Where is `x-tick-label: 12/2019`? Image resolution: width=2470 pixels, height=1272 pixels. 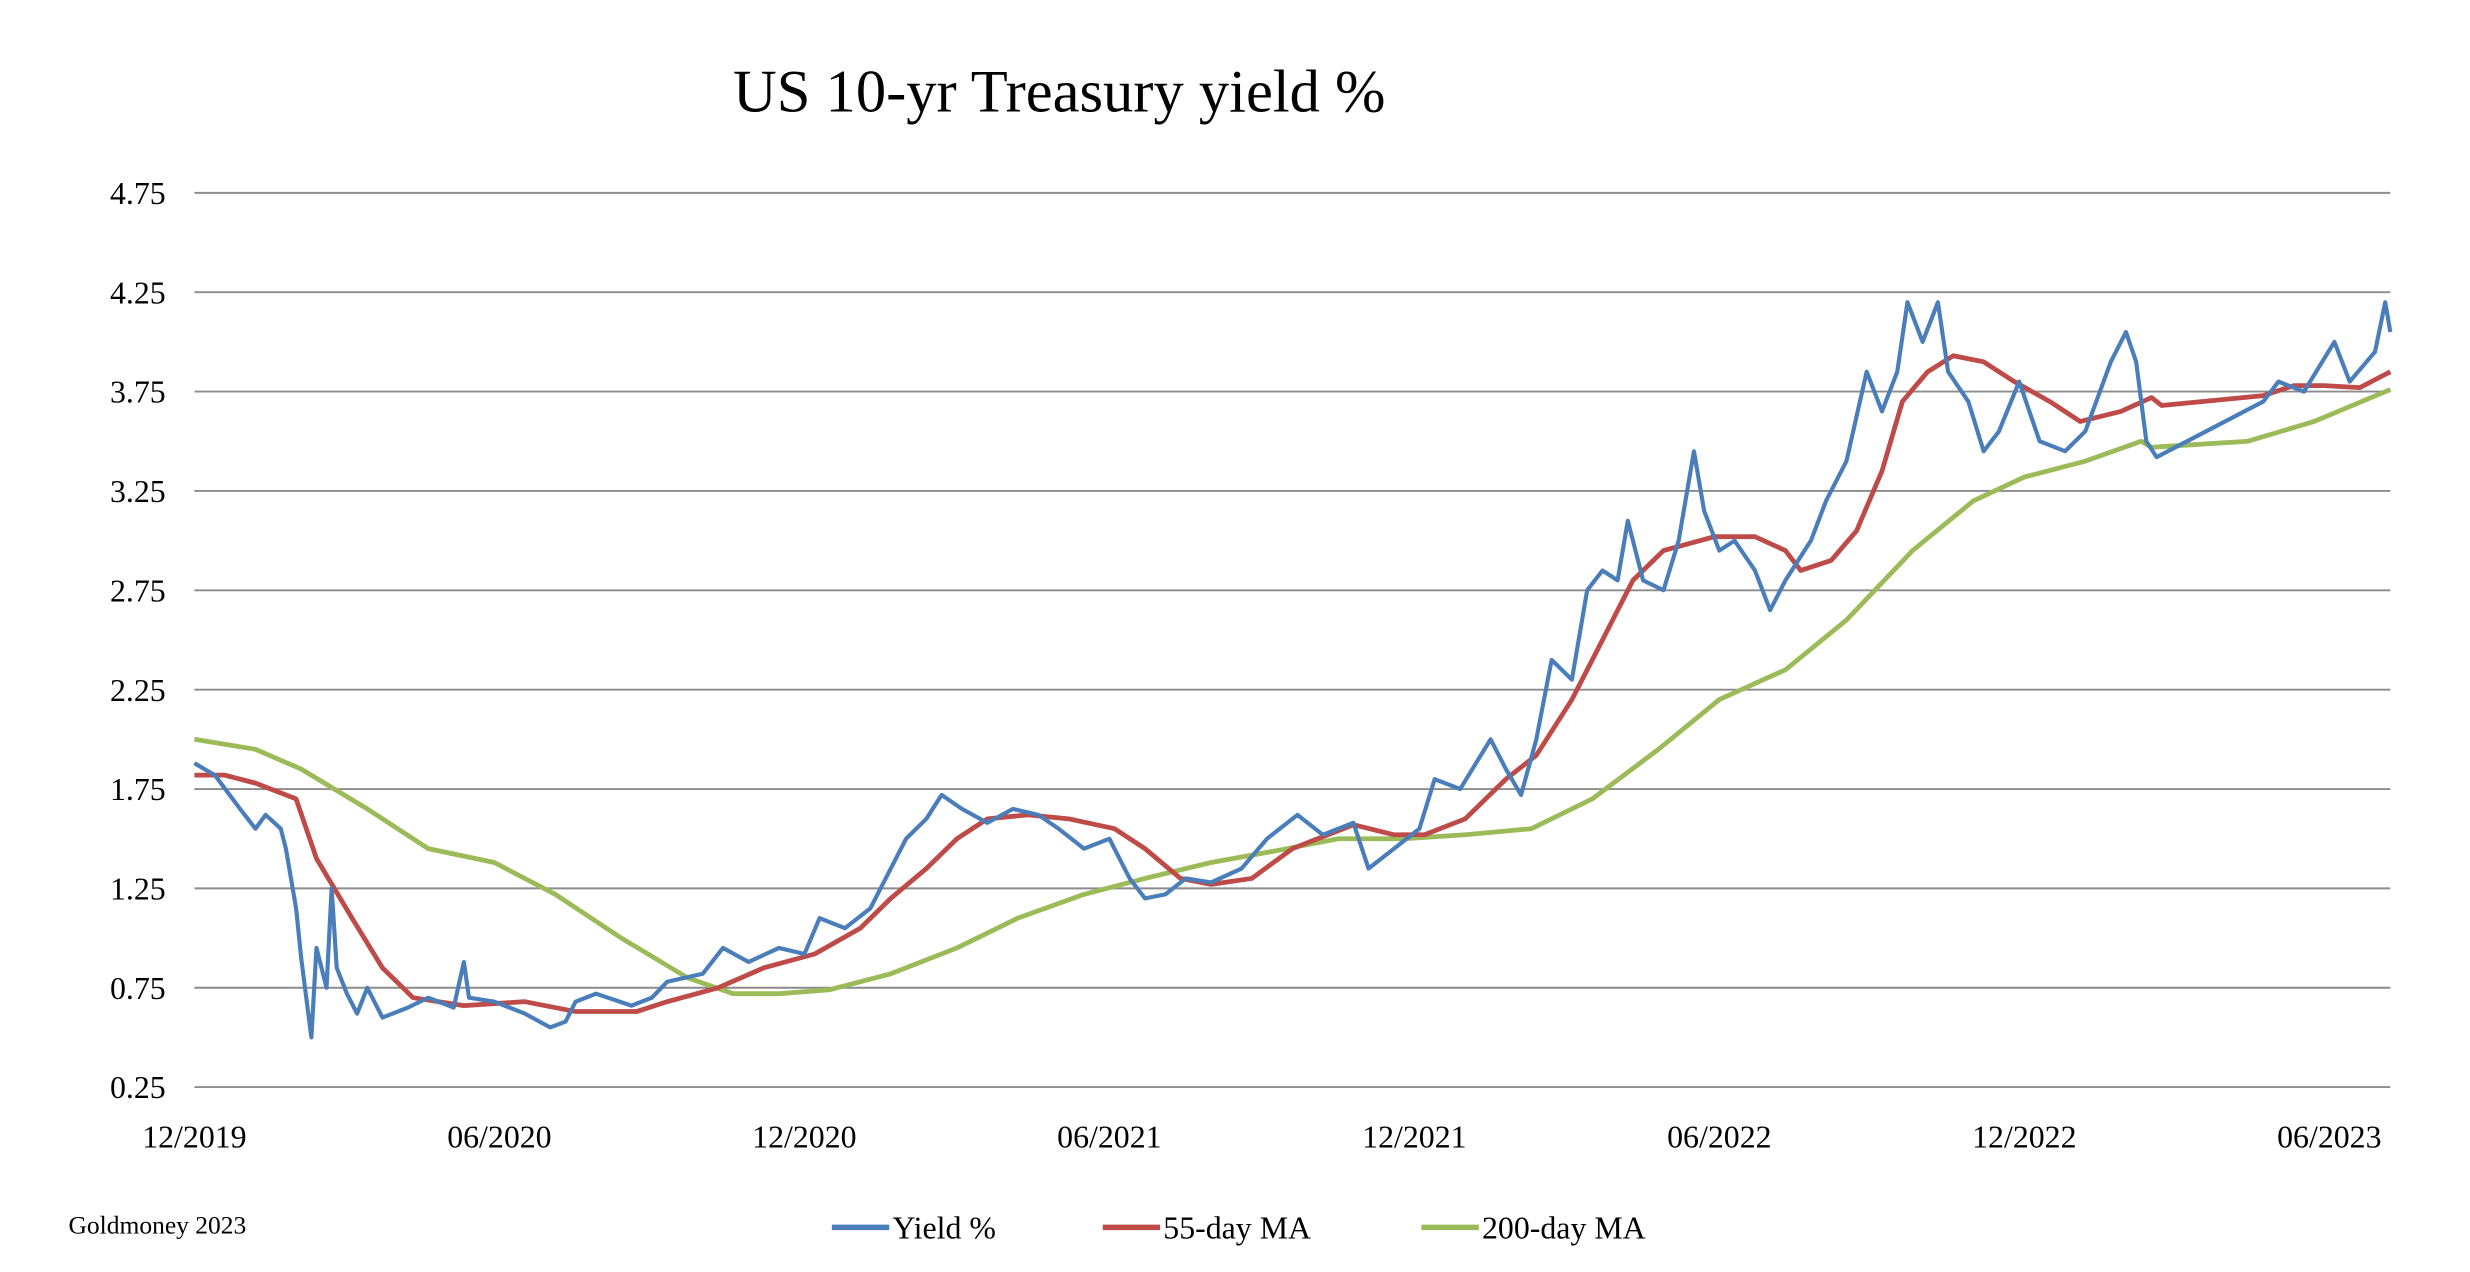 x-tick-label: 12/2019 is located at coordinates (194, 1137).